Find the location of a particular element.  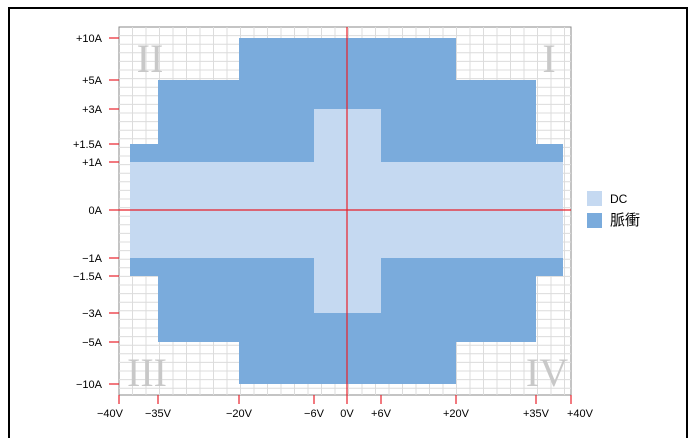

legend: DC 脈衝 is located at coordinates (613, 210).